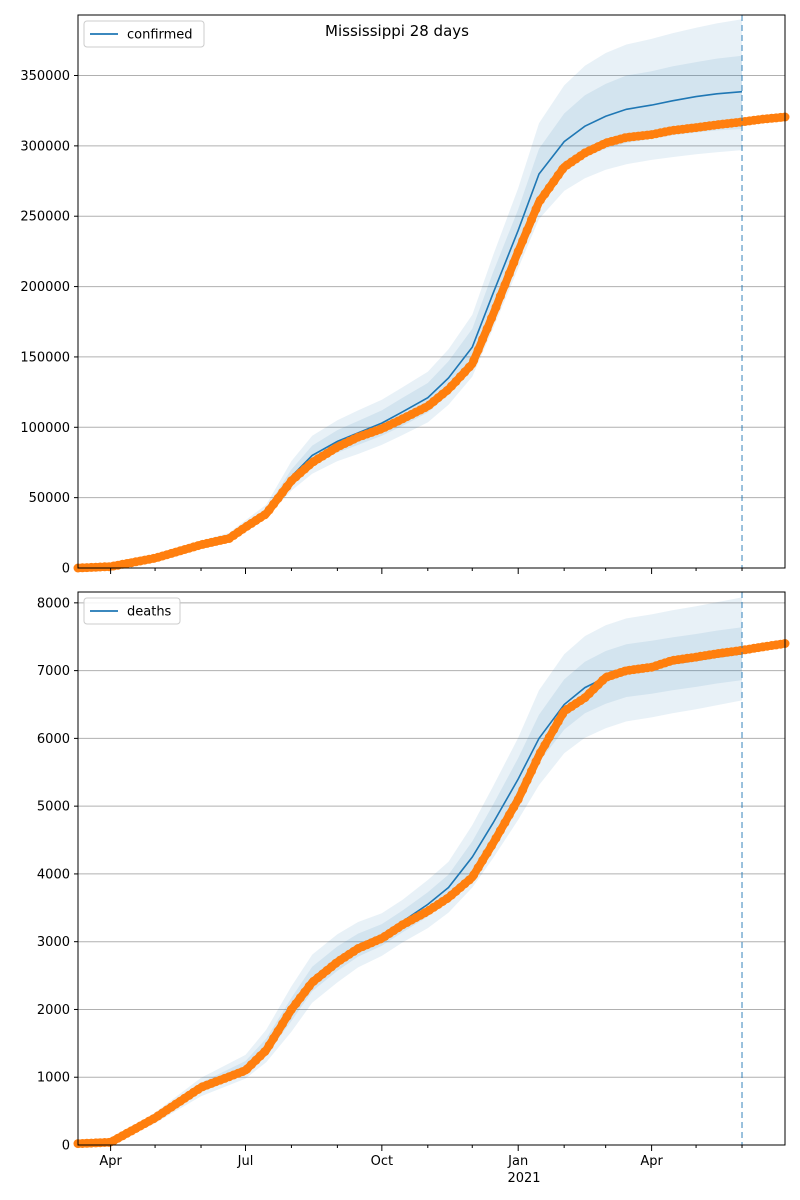 The image size is (800, 1200). I want to click on y-tick-label: 7000, so click(53, 671).